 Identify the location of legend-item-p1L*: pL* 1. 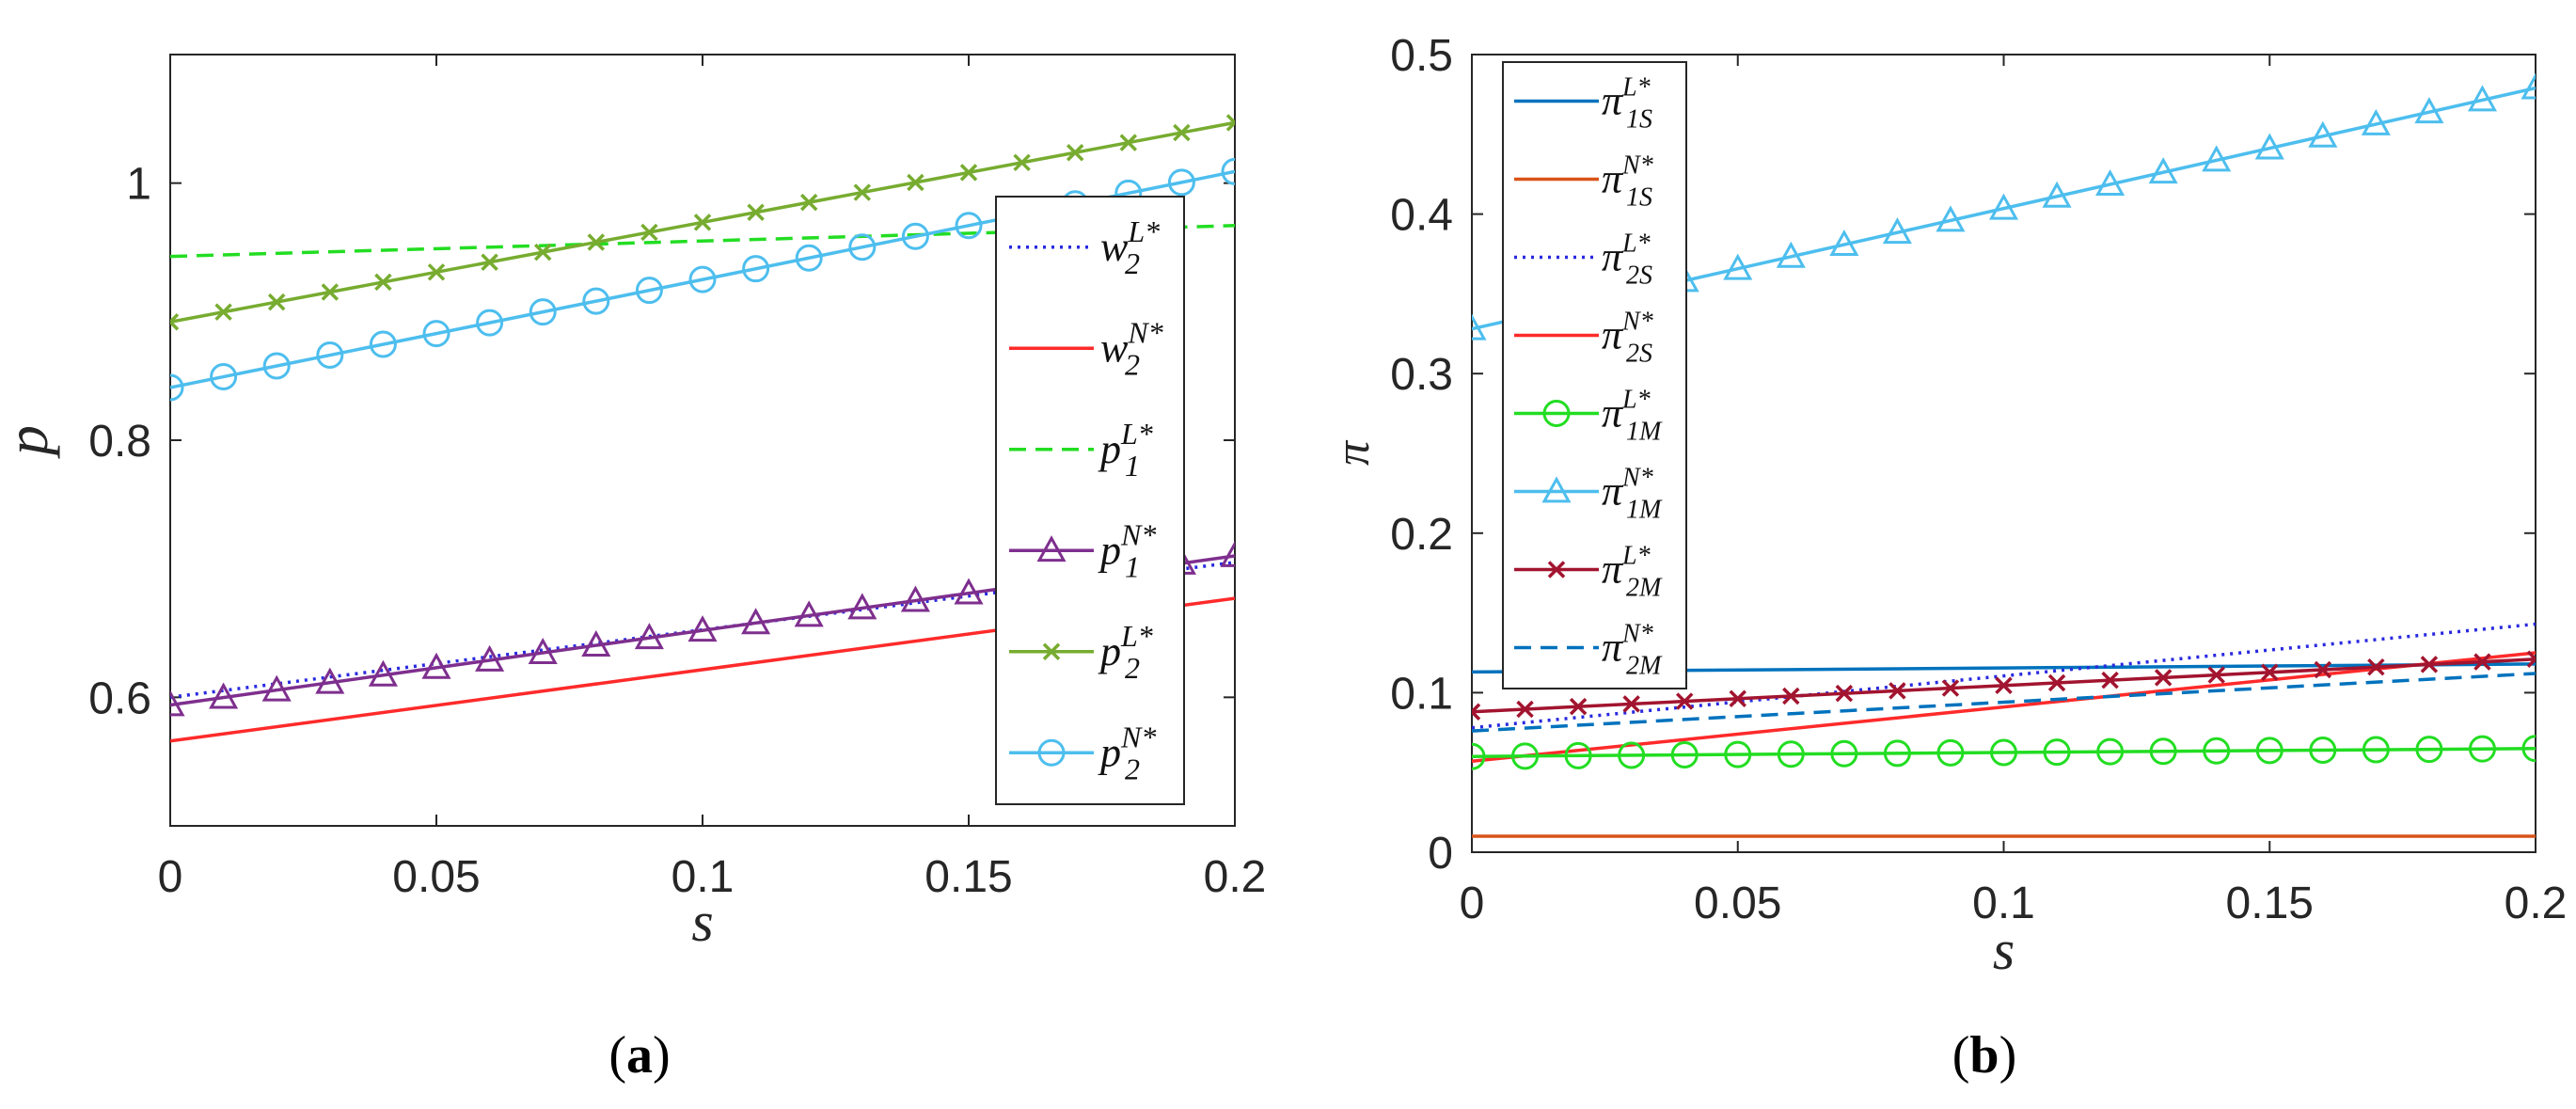
(1081, 450).